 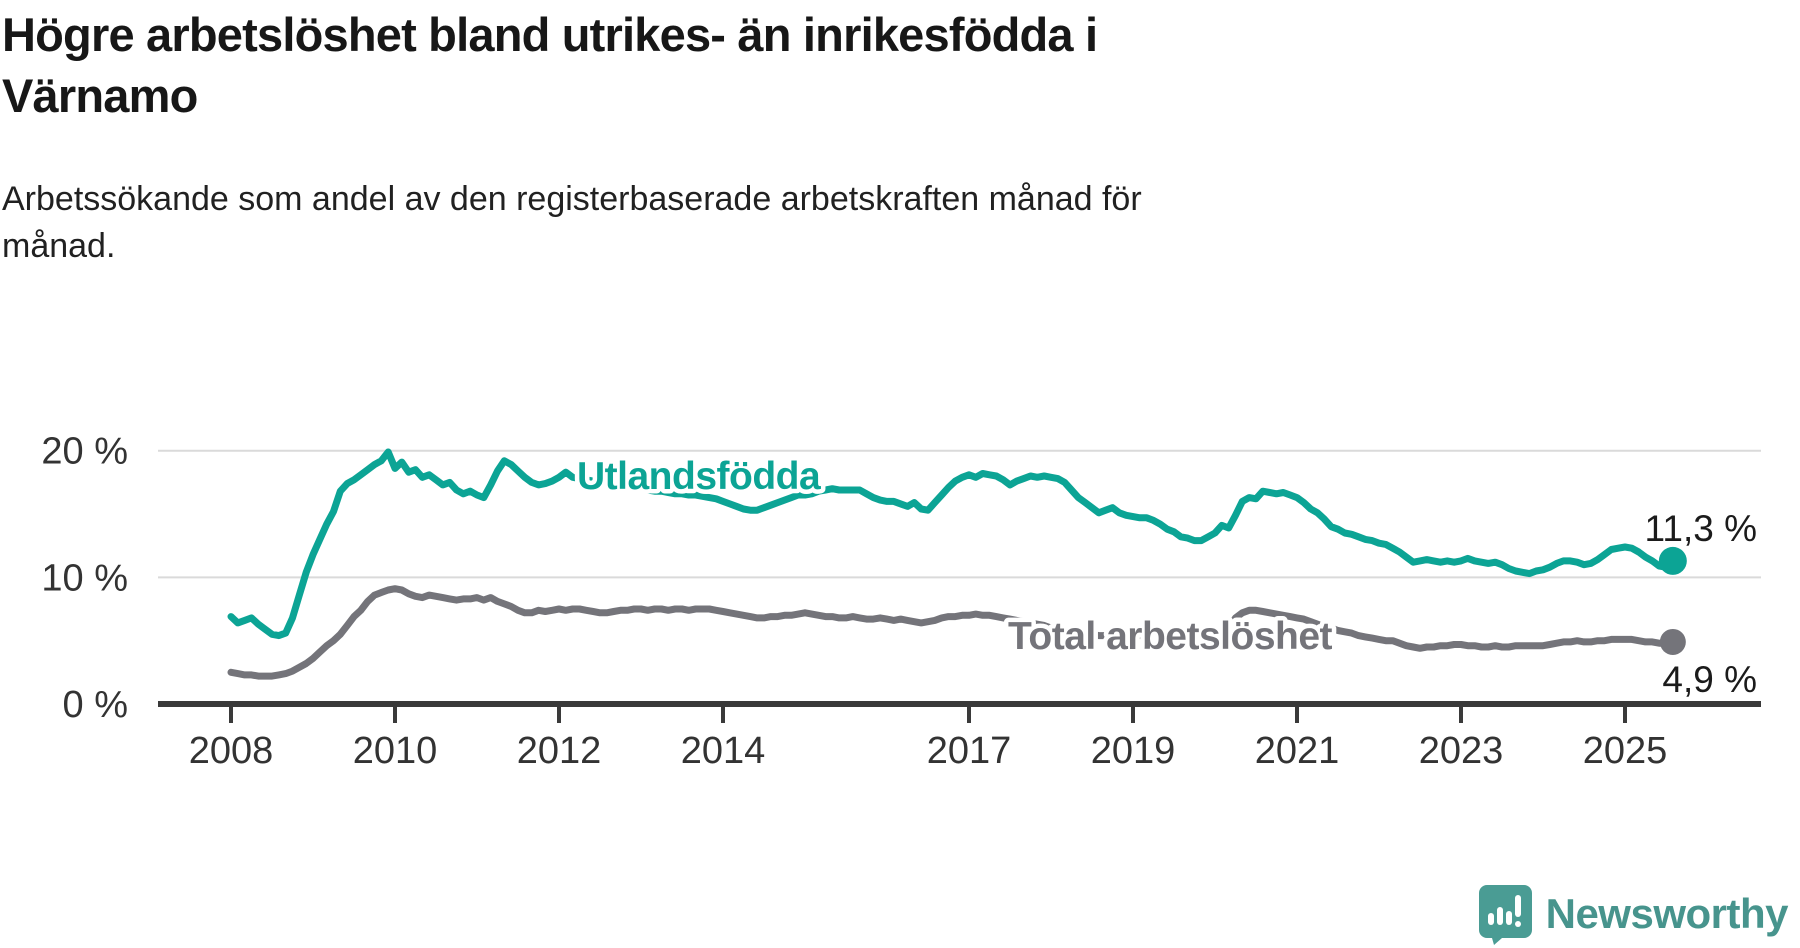 I want to click on x-axis-tick-label: 2019, so click(x=1133, y=751).